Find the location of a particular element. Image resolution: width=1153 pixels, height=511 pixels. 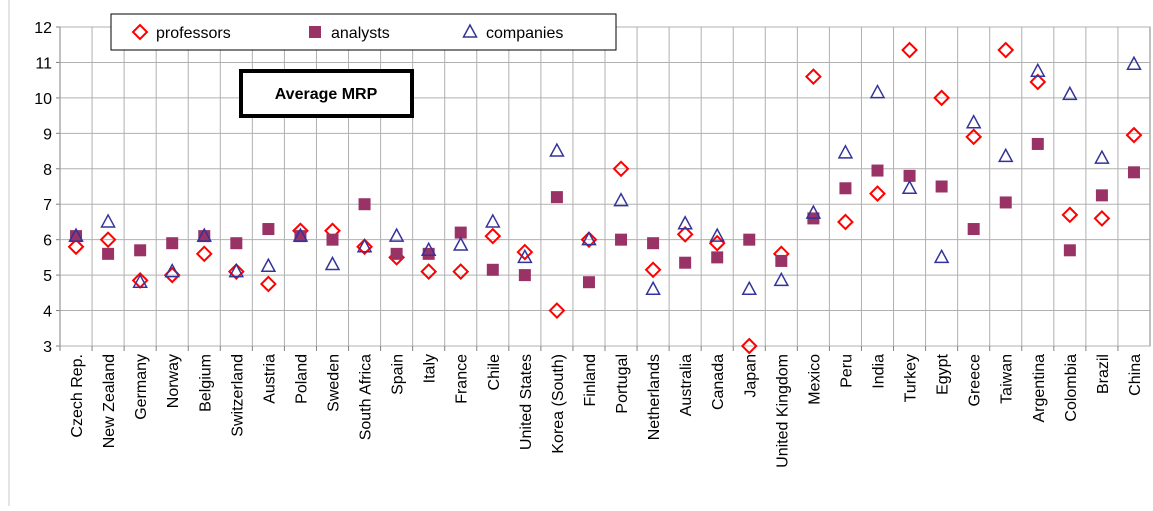

x-tick-label: Poland is located at coordinates (301, 379).